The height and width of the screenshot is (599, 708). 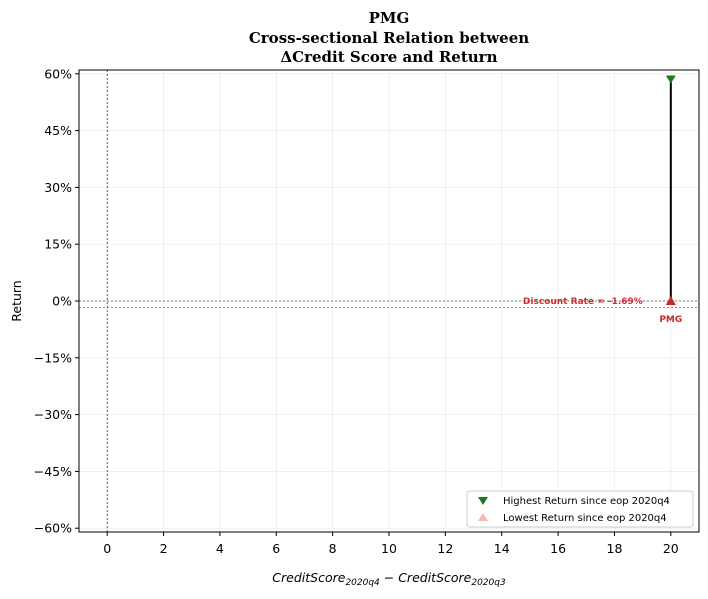 I want to click on current-point-label: PMG, so click(x=670, y=320).